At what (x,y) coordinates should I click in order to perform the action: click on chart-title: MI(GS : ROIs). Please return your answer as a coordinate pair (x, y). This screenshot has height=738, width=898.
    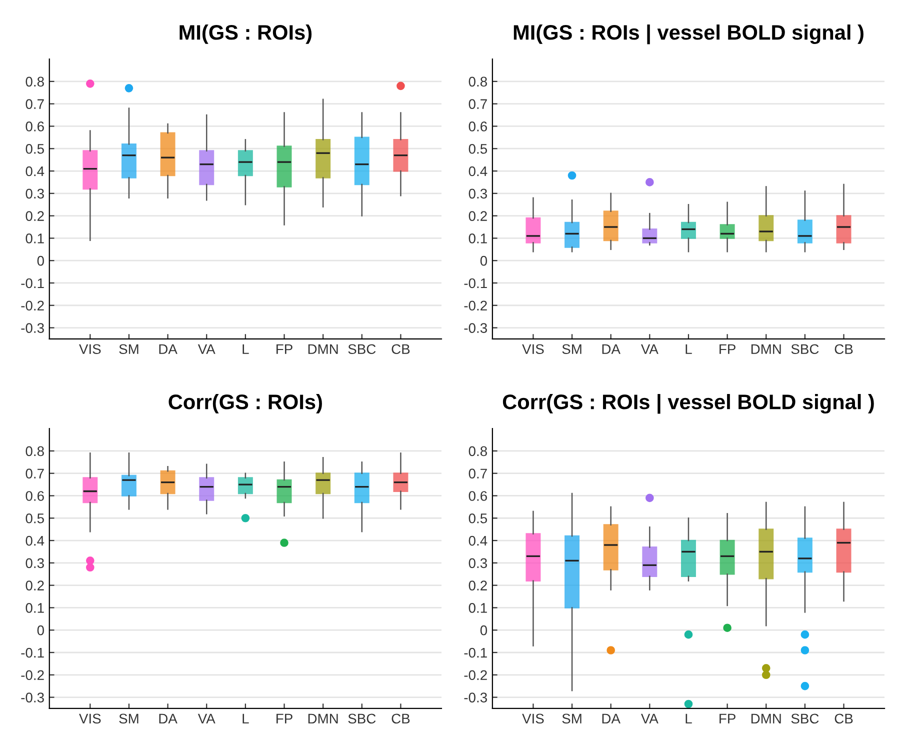
    Looking at the image, I should click on (246, 34).